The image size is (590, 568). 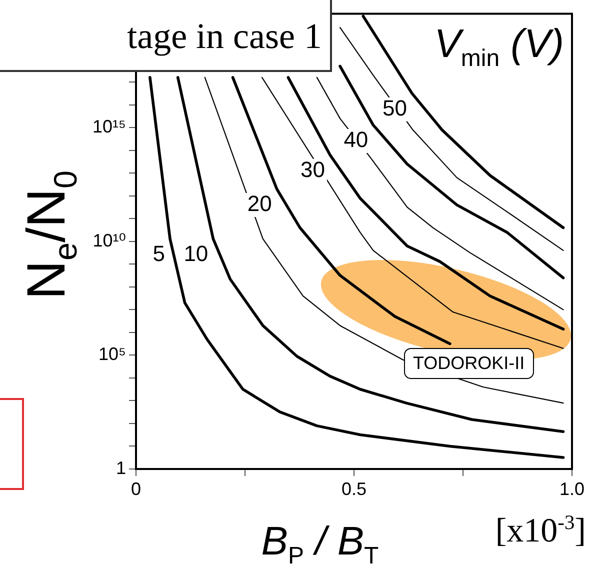 What do you see at coordinates (109, 126) in the screenshot?
I see `y-tick-label: 10¹⁵` at bounding box center [109, 126].